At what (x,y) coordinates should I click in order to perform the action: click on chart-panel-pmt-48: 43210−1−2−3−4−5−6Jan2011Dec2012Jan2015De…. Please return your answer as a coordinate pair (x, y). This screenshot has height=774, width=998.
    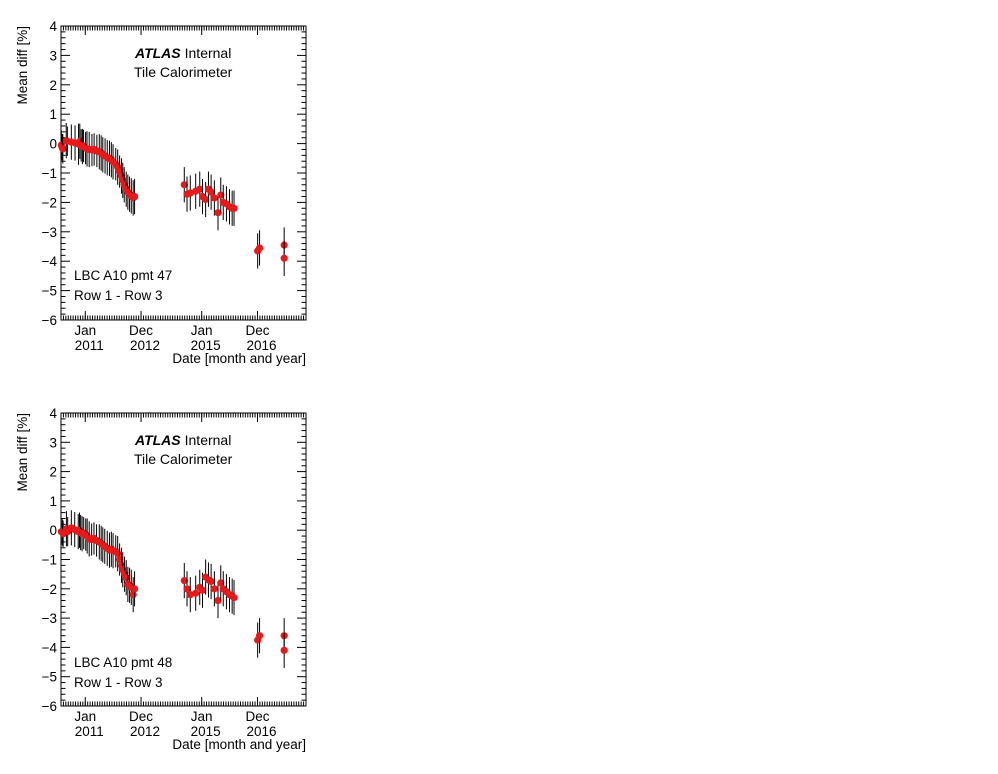
    Looking at the image, I should click on (161, 579).